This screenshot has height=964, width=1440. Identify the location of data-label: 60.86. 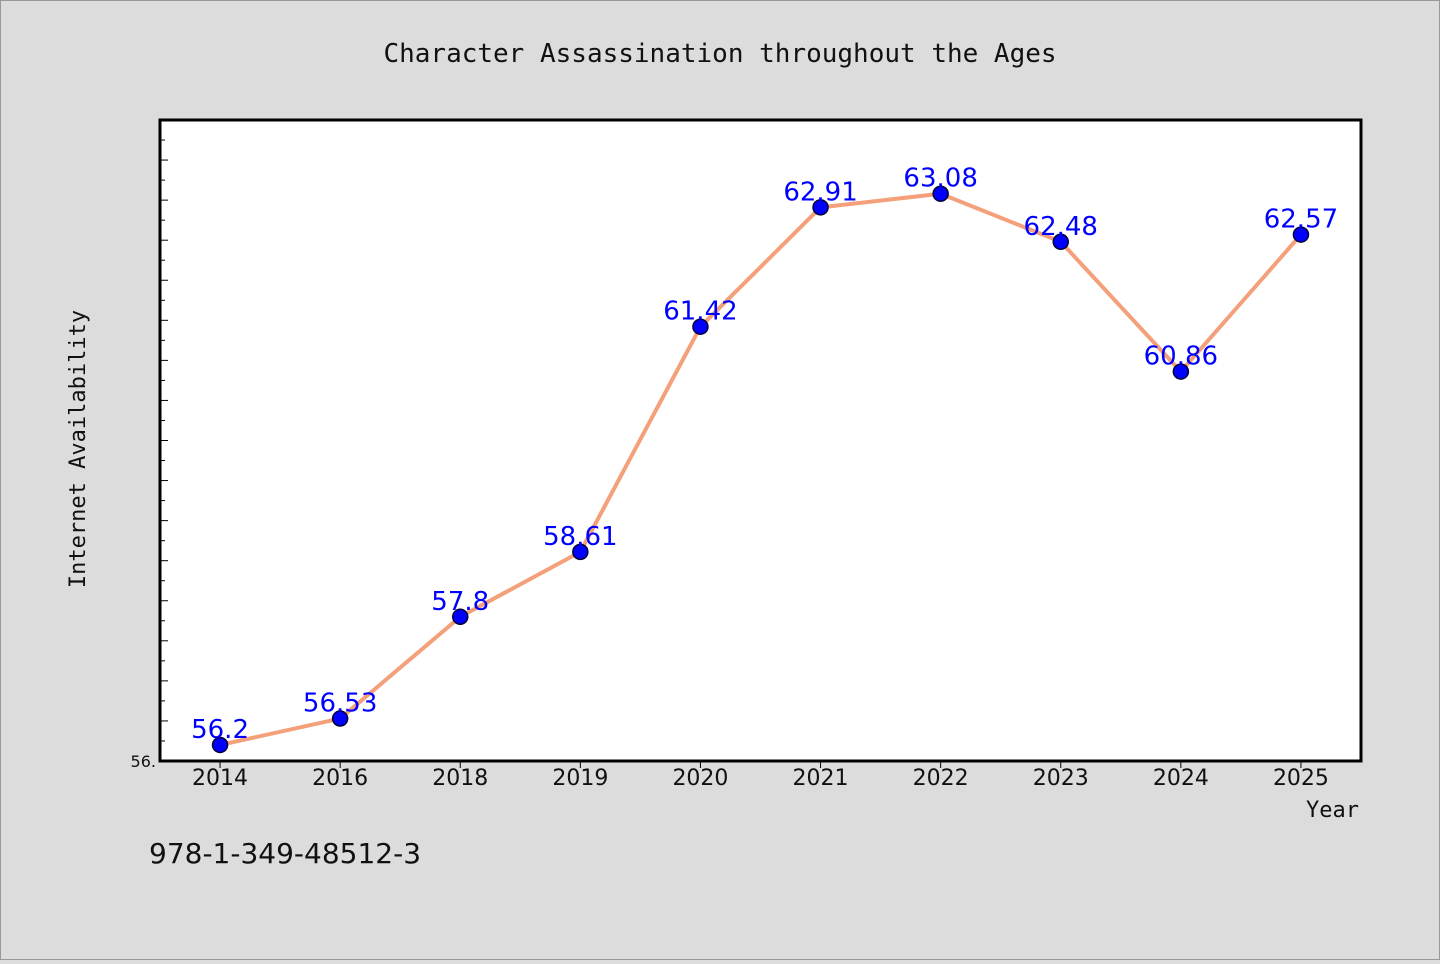
(1181, 357).